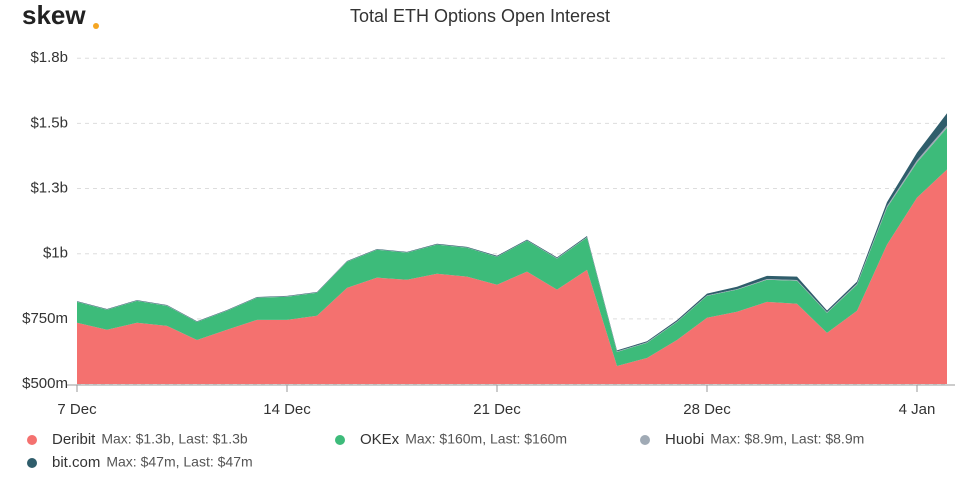 Image resolution: width=960 pixels, height=481 pixels. I want to click on legend-summary: Max: $1.3b, Last: $1.3b, so click(174, 439).